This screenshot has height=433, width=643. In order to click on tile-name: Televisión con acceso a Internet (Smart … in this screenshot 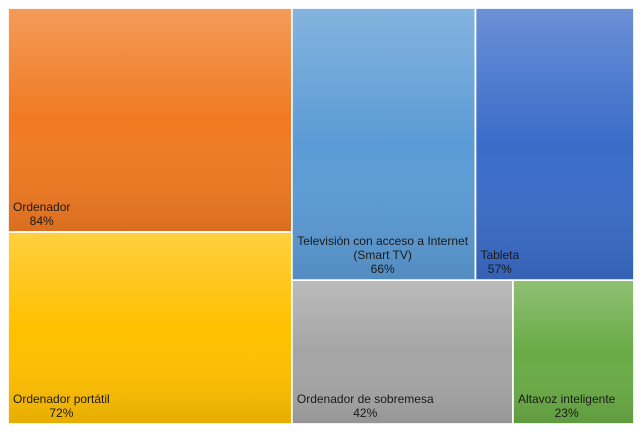, I will do `click(383, 248)`.